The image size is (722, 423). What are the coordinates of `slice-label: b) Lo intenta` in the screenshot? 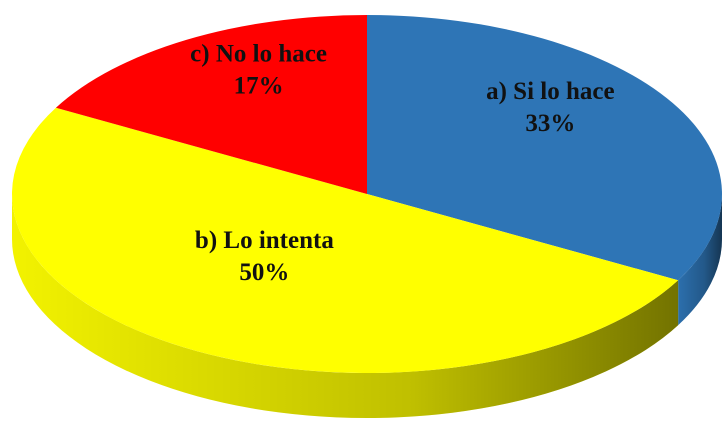 It's located at (264, 240).